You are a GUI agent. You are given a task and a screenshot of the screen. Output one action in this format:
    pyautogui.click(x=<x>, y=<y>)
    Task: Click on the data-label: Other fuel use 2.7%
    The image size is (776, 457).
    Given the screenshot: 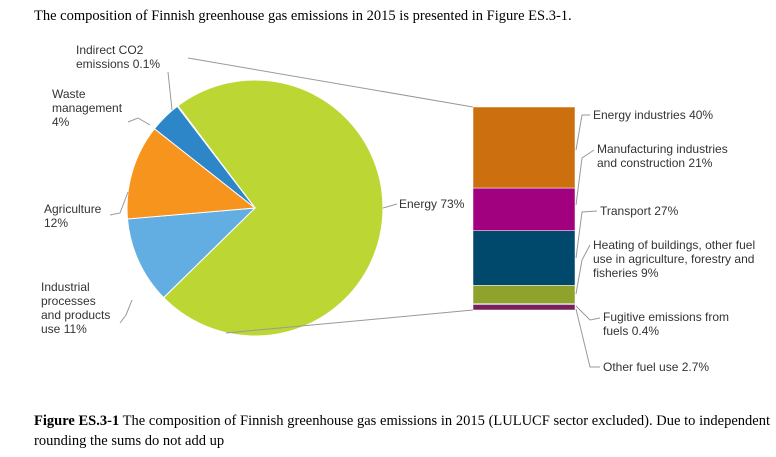 What is the action you would take?
    pyautogui.click(x=656, y=367)
    